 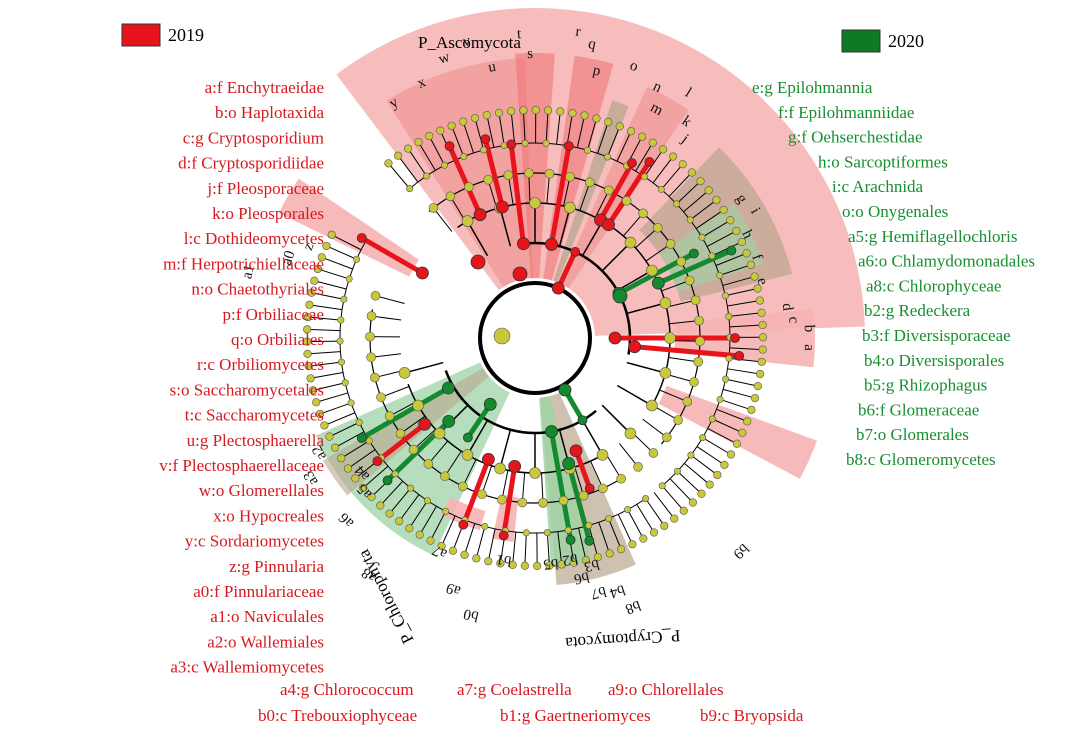 What do you see at coordinates (576, 451) in the screenshot?
I see `node-b9` at bounding box center [576, 451].